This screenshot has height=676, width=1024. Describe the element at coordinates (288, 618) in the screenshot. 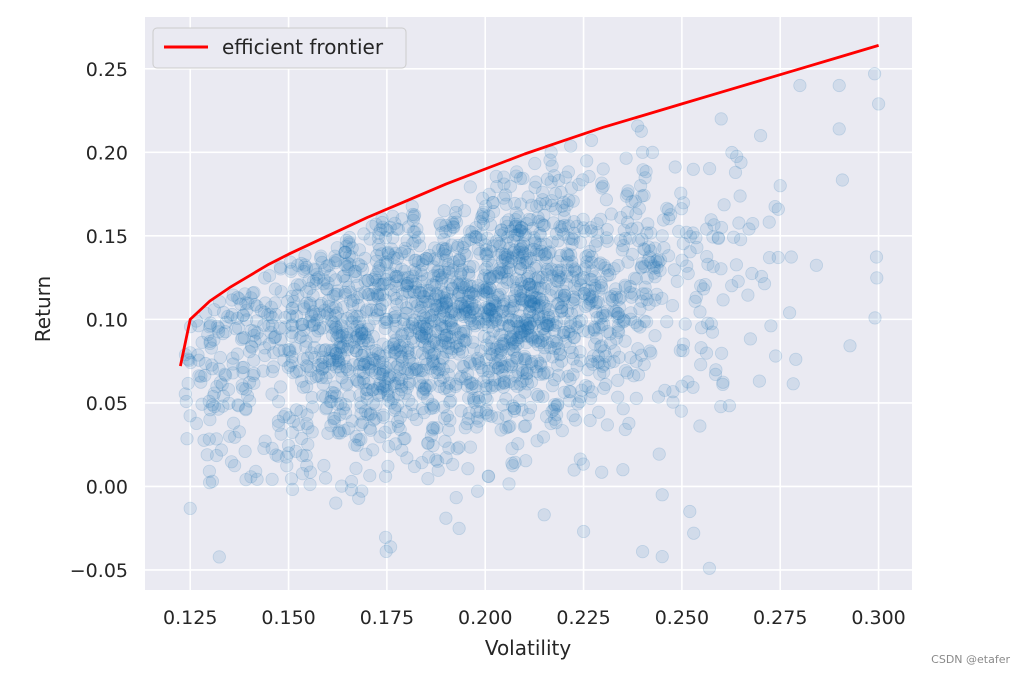

I see `x-tick-label: 0.150` at that location.